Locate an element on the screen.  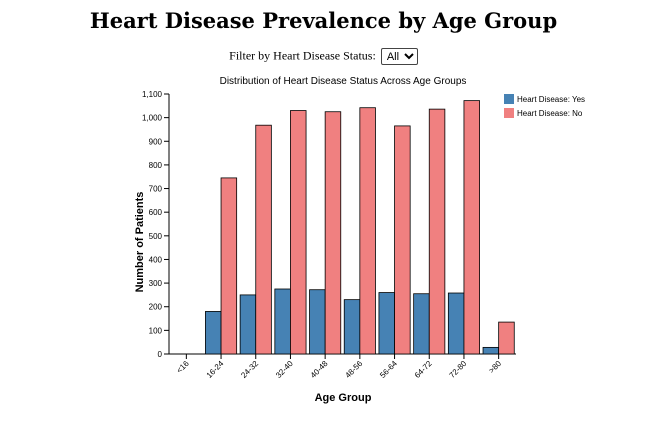
page-title: Heart Disease Prevalence by Age Group is located at coordinates (323, 20).